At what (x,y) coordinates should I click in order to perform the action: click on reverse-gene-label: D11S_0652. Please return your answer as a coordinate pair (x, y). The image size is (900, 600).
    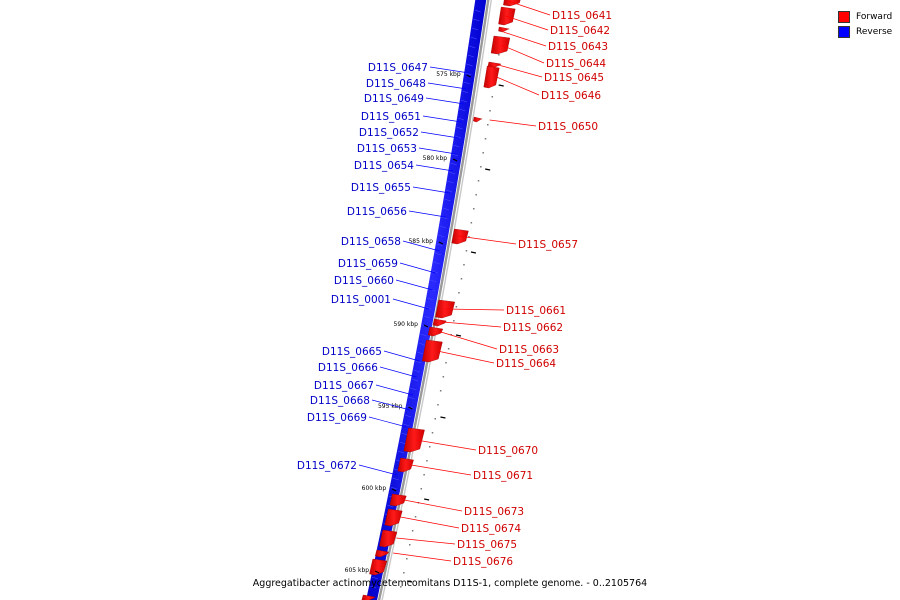
    Looking at the image, I should click on (389, 133).